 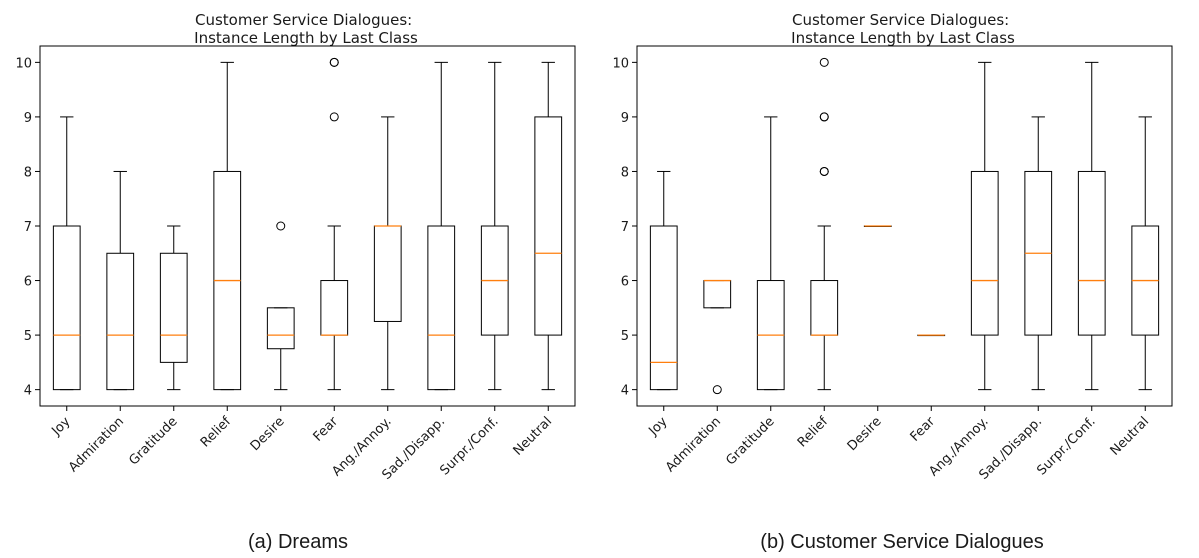 I want to click on panel-caption: (b) Customer Service Dialogues, so click(x=901, y=542).